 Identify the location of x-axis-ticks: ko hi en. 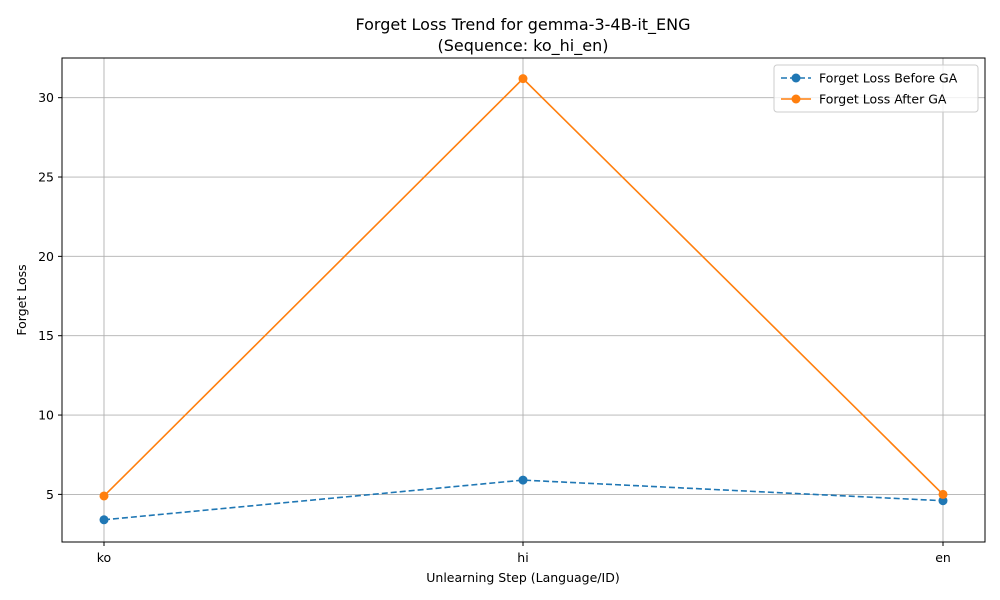
(524, 553).